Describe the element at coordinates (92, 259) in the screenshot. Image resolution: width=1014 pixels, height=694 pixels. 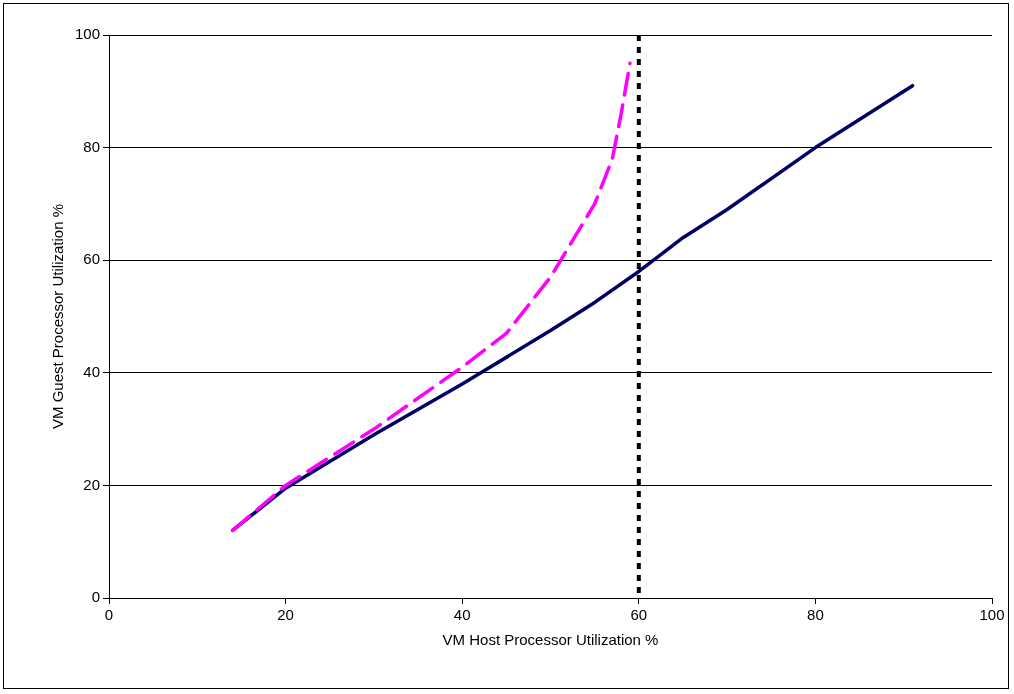
I see `y-tick-label: 60` at that location.